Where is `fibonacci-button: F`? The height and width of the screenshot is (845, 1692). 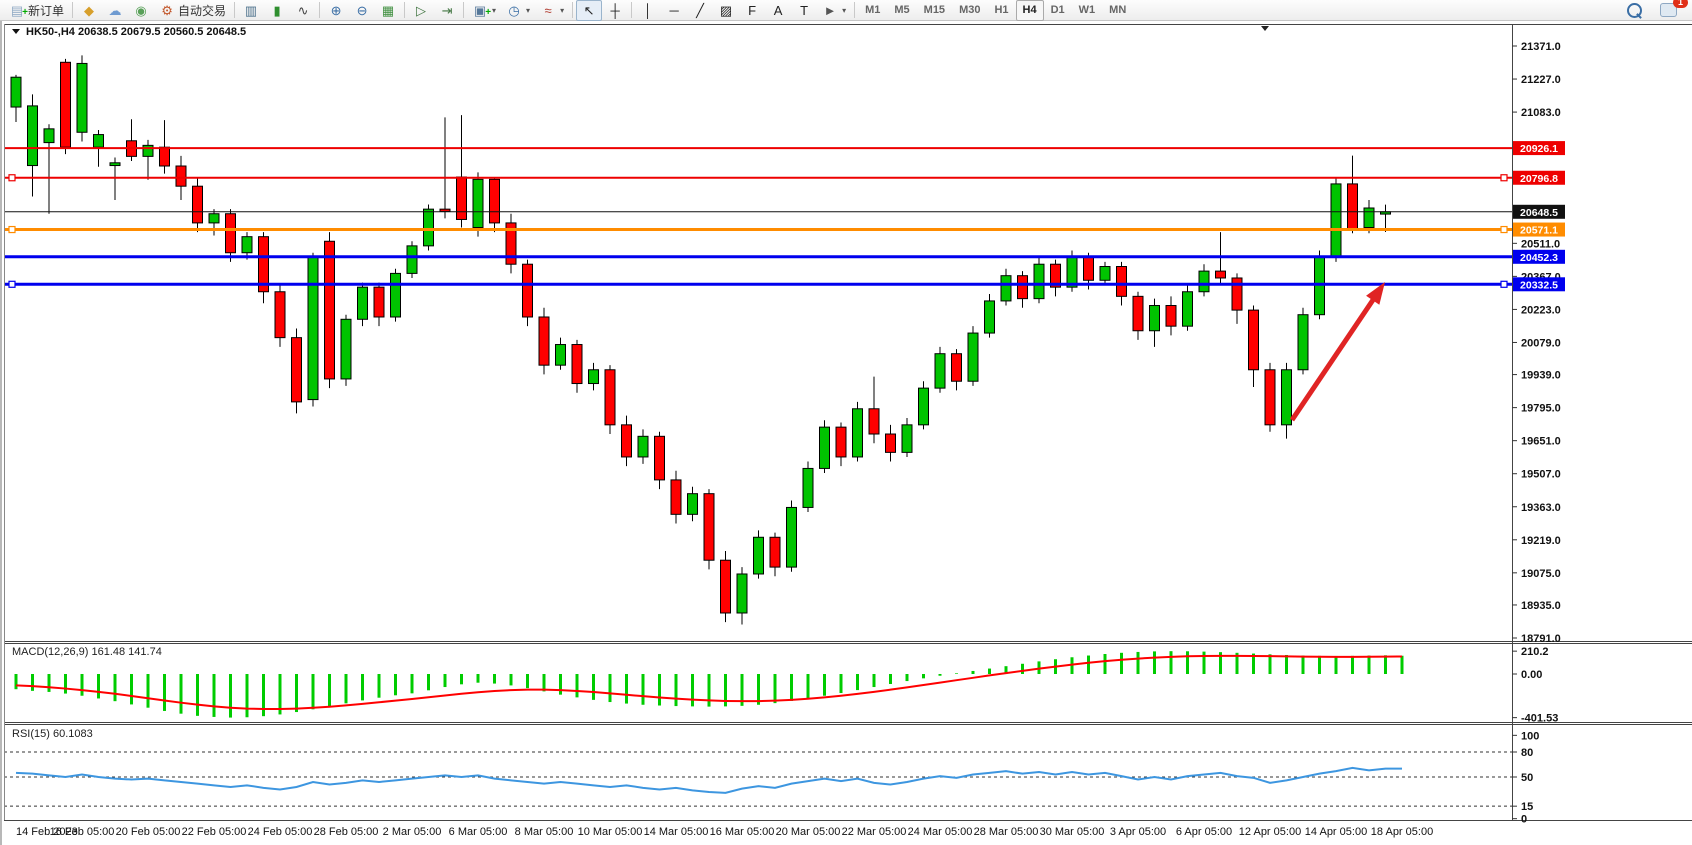
fibonacci-button: F is located at coordinates (752, 10).